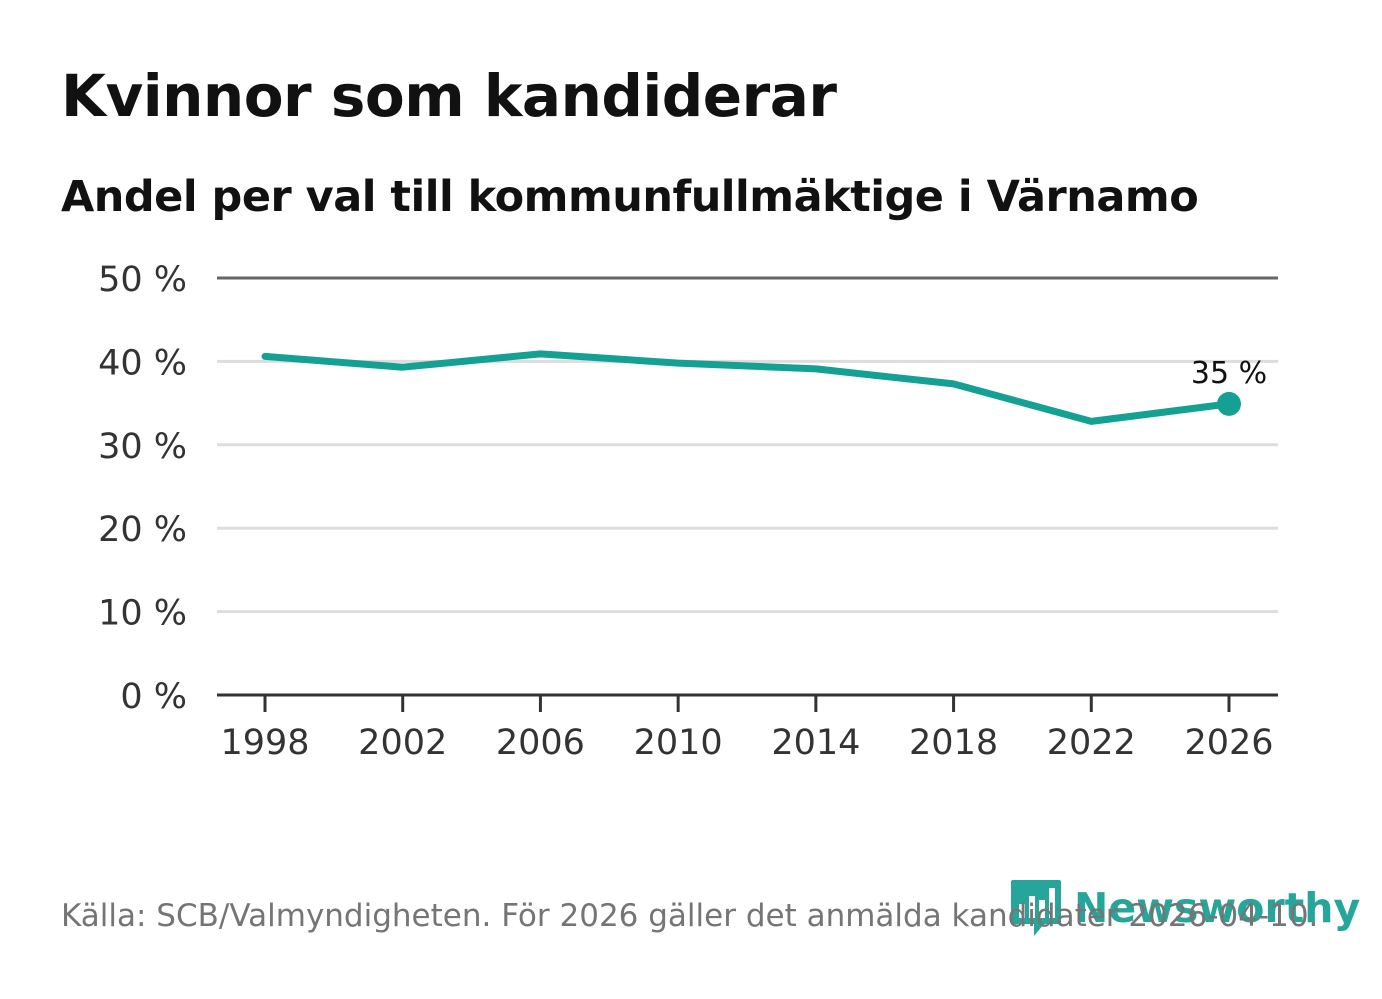  Describe the element at coordinates (815, 743) in the screenshot. I see `x-tick-label: 2014` at that location.